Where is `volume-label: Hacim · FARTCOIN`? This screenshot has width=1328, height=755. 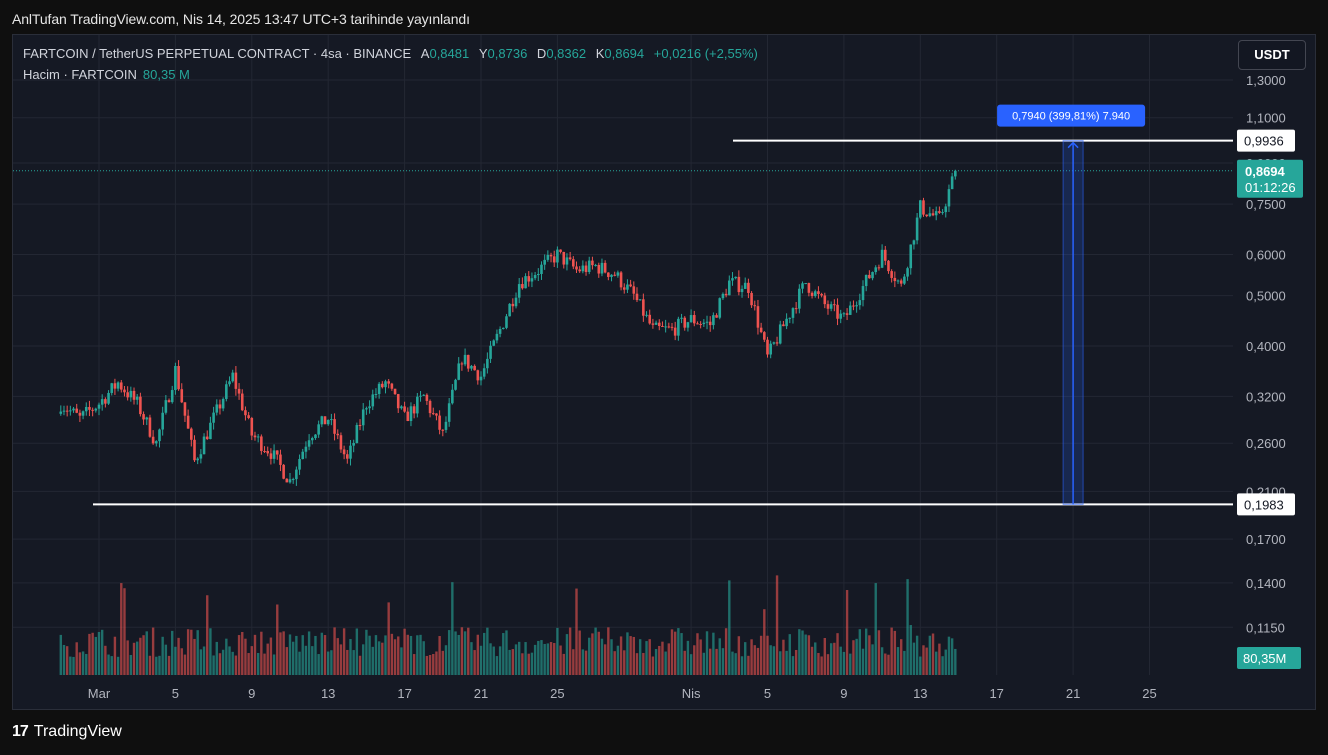
volume-label: Hacim · FARTCOIN is located at coordinates (80, 74).